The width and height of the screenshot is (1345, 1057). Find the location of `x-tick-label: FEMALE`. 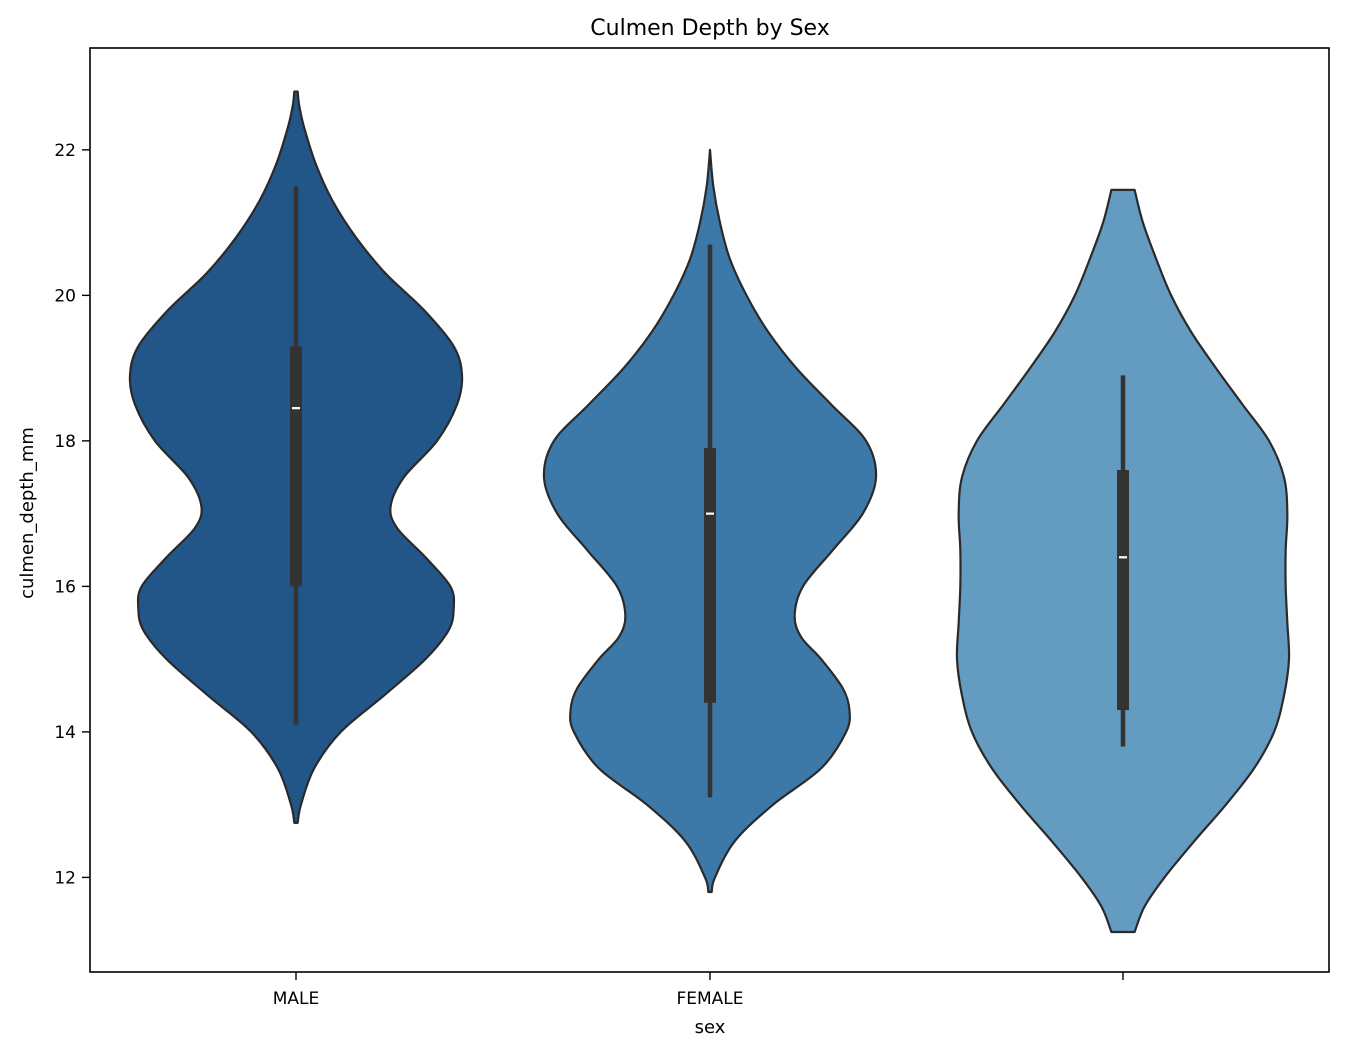

x-tick-label: FEMALE is located at coordinates (709, 999).